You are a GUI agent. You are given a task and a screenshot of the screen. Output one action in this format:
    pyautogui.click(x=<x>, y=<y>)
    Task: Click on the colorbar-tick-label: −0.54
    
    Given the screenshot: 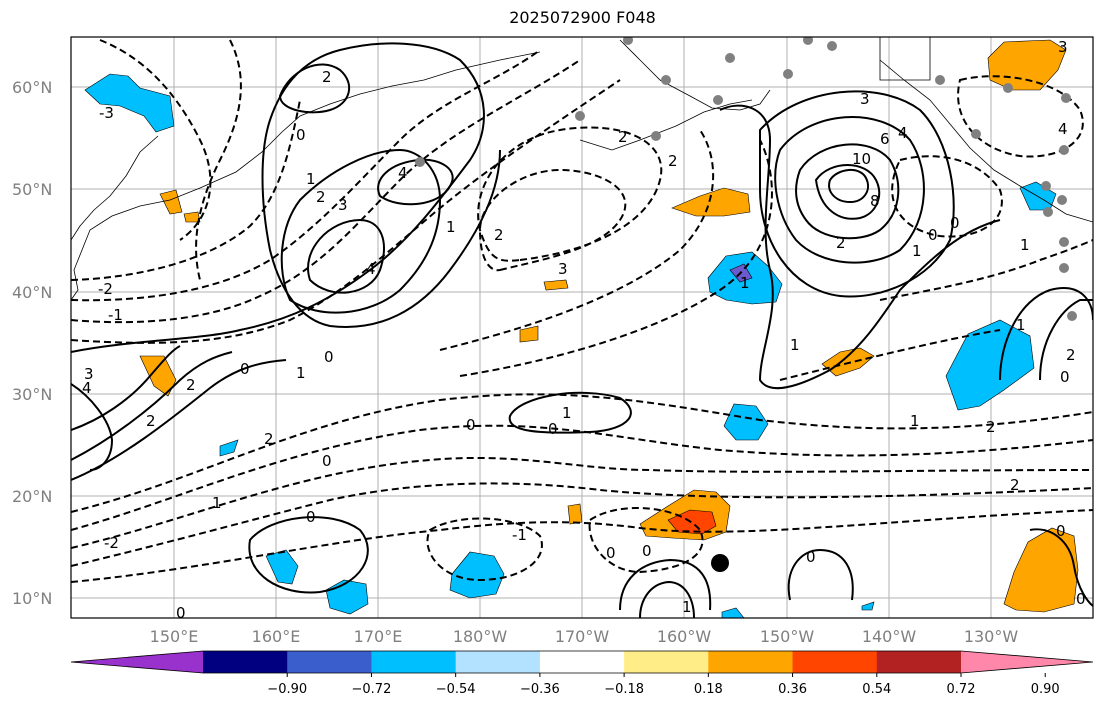 What is the action you would take?
    pyautogui.click(x=456, y=689)
    